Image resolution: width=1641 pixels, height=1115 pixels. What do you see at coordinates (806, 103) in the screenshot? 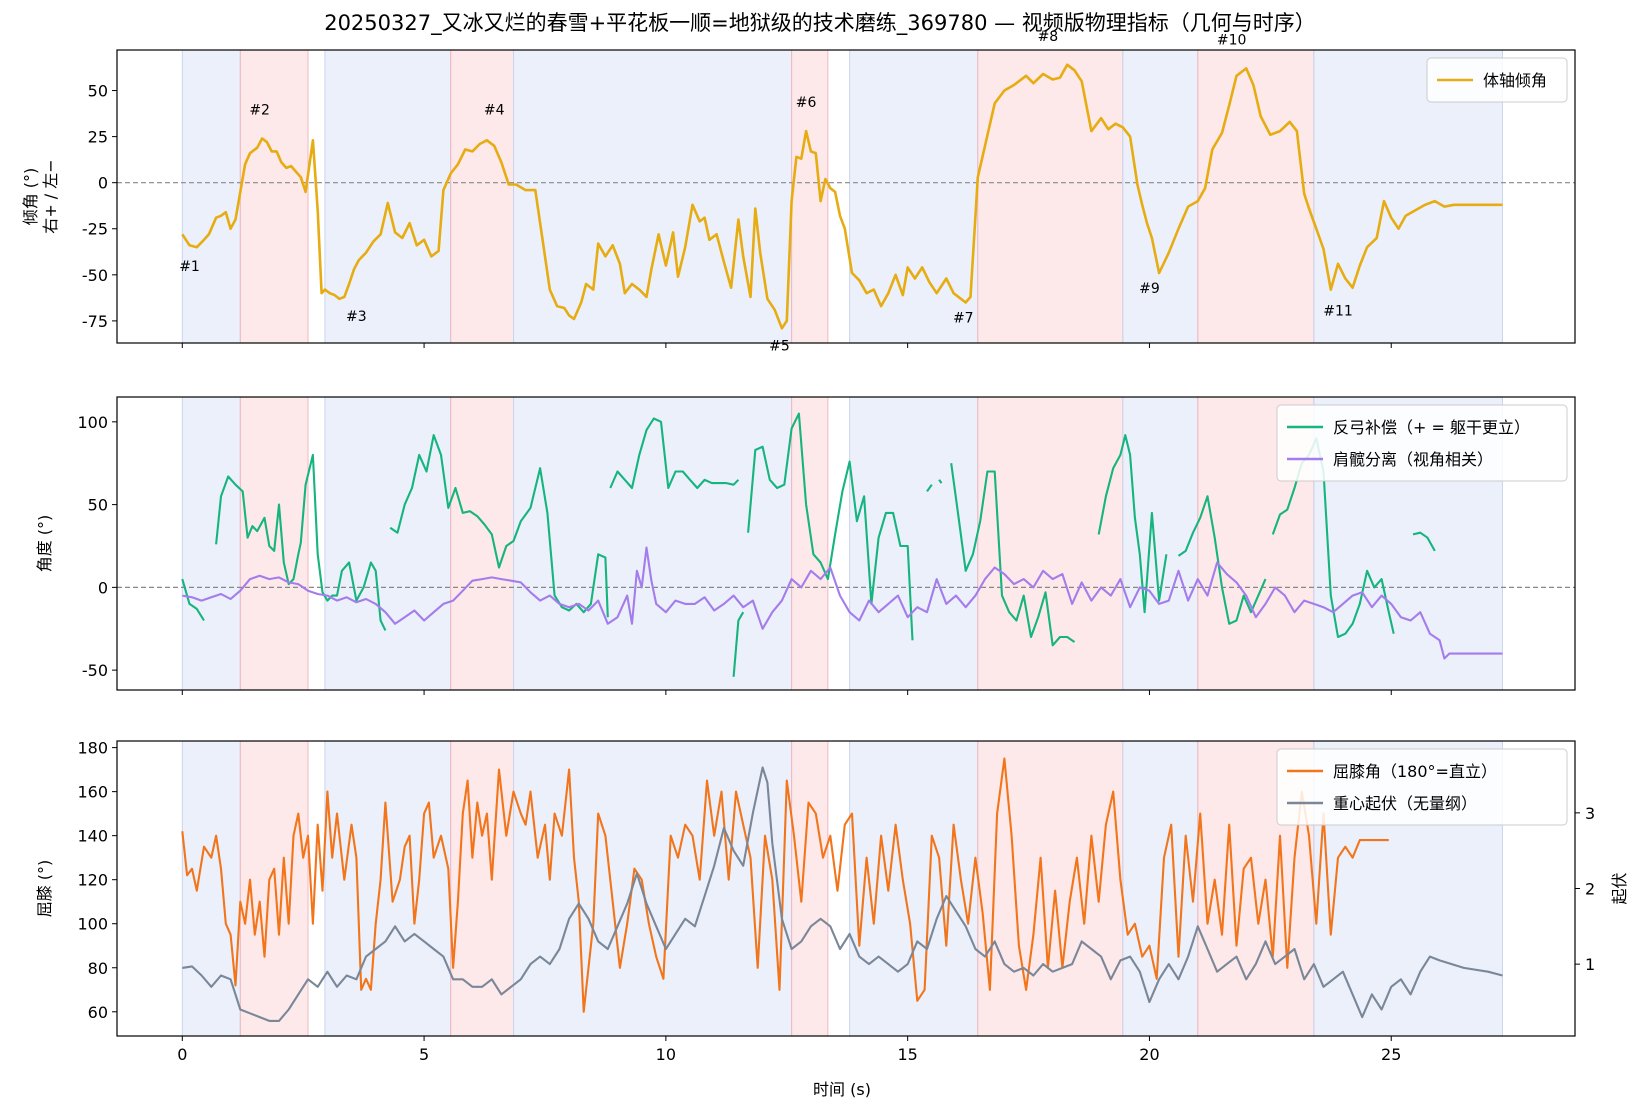
I see `segment-label: #6` at bounding box center [806, 103].